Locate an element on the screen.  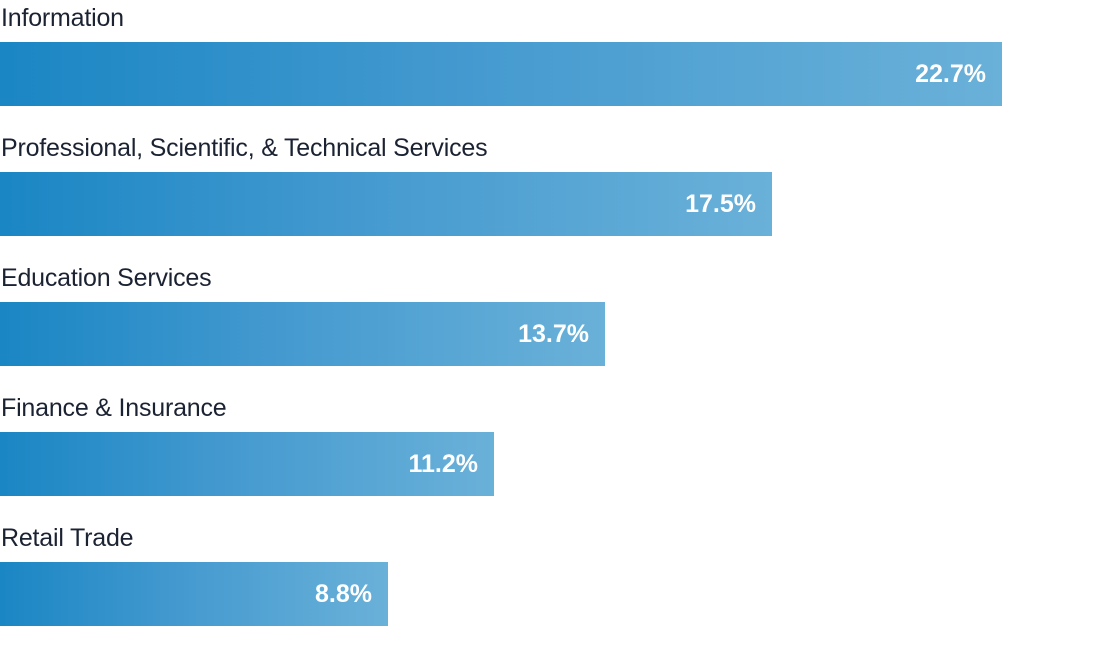
bar: 13.7% is located at coordinates (302, 334).